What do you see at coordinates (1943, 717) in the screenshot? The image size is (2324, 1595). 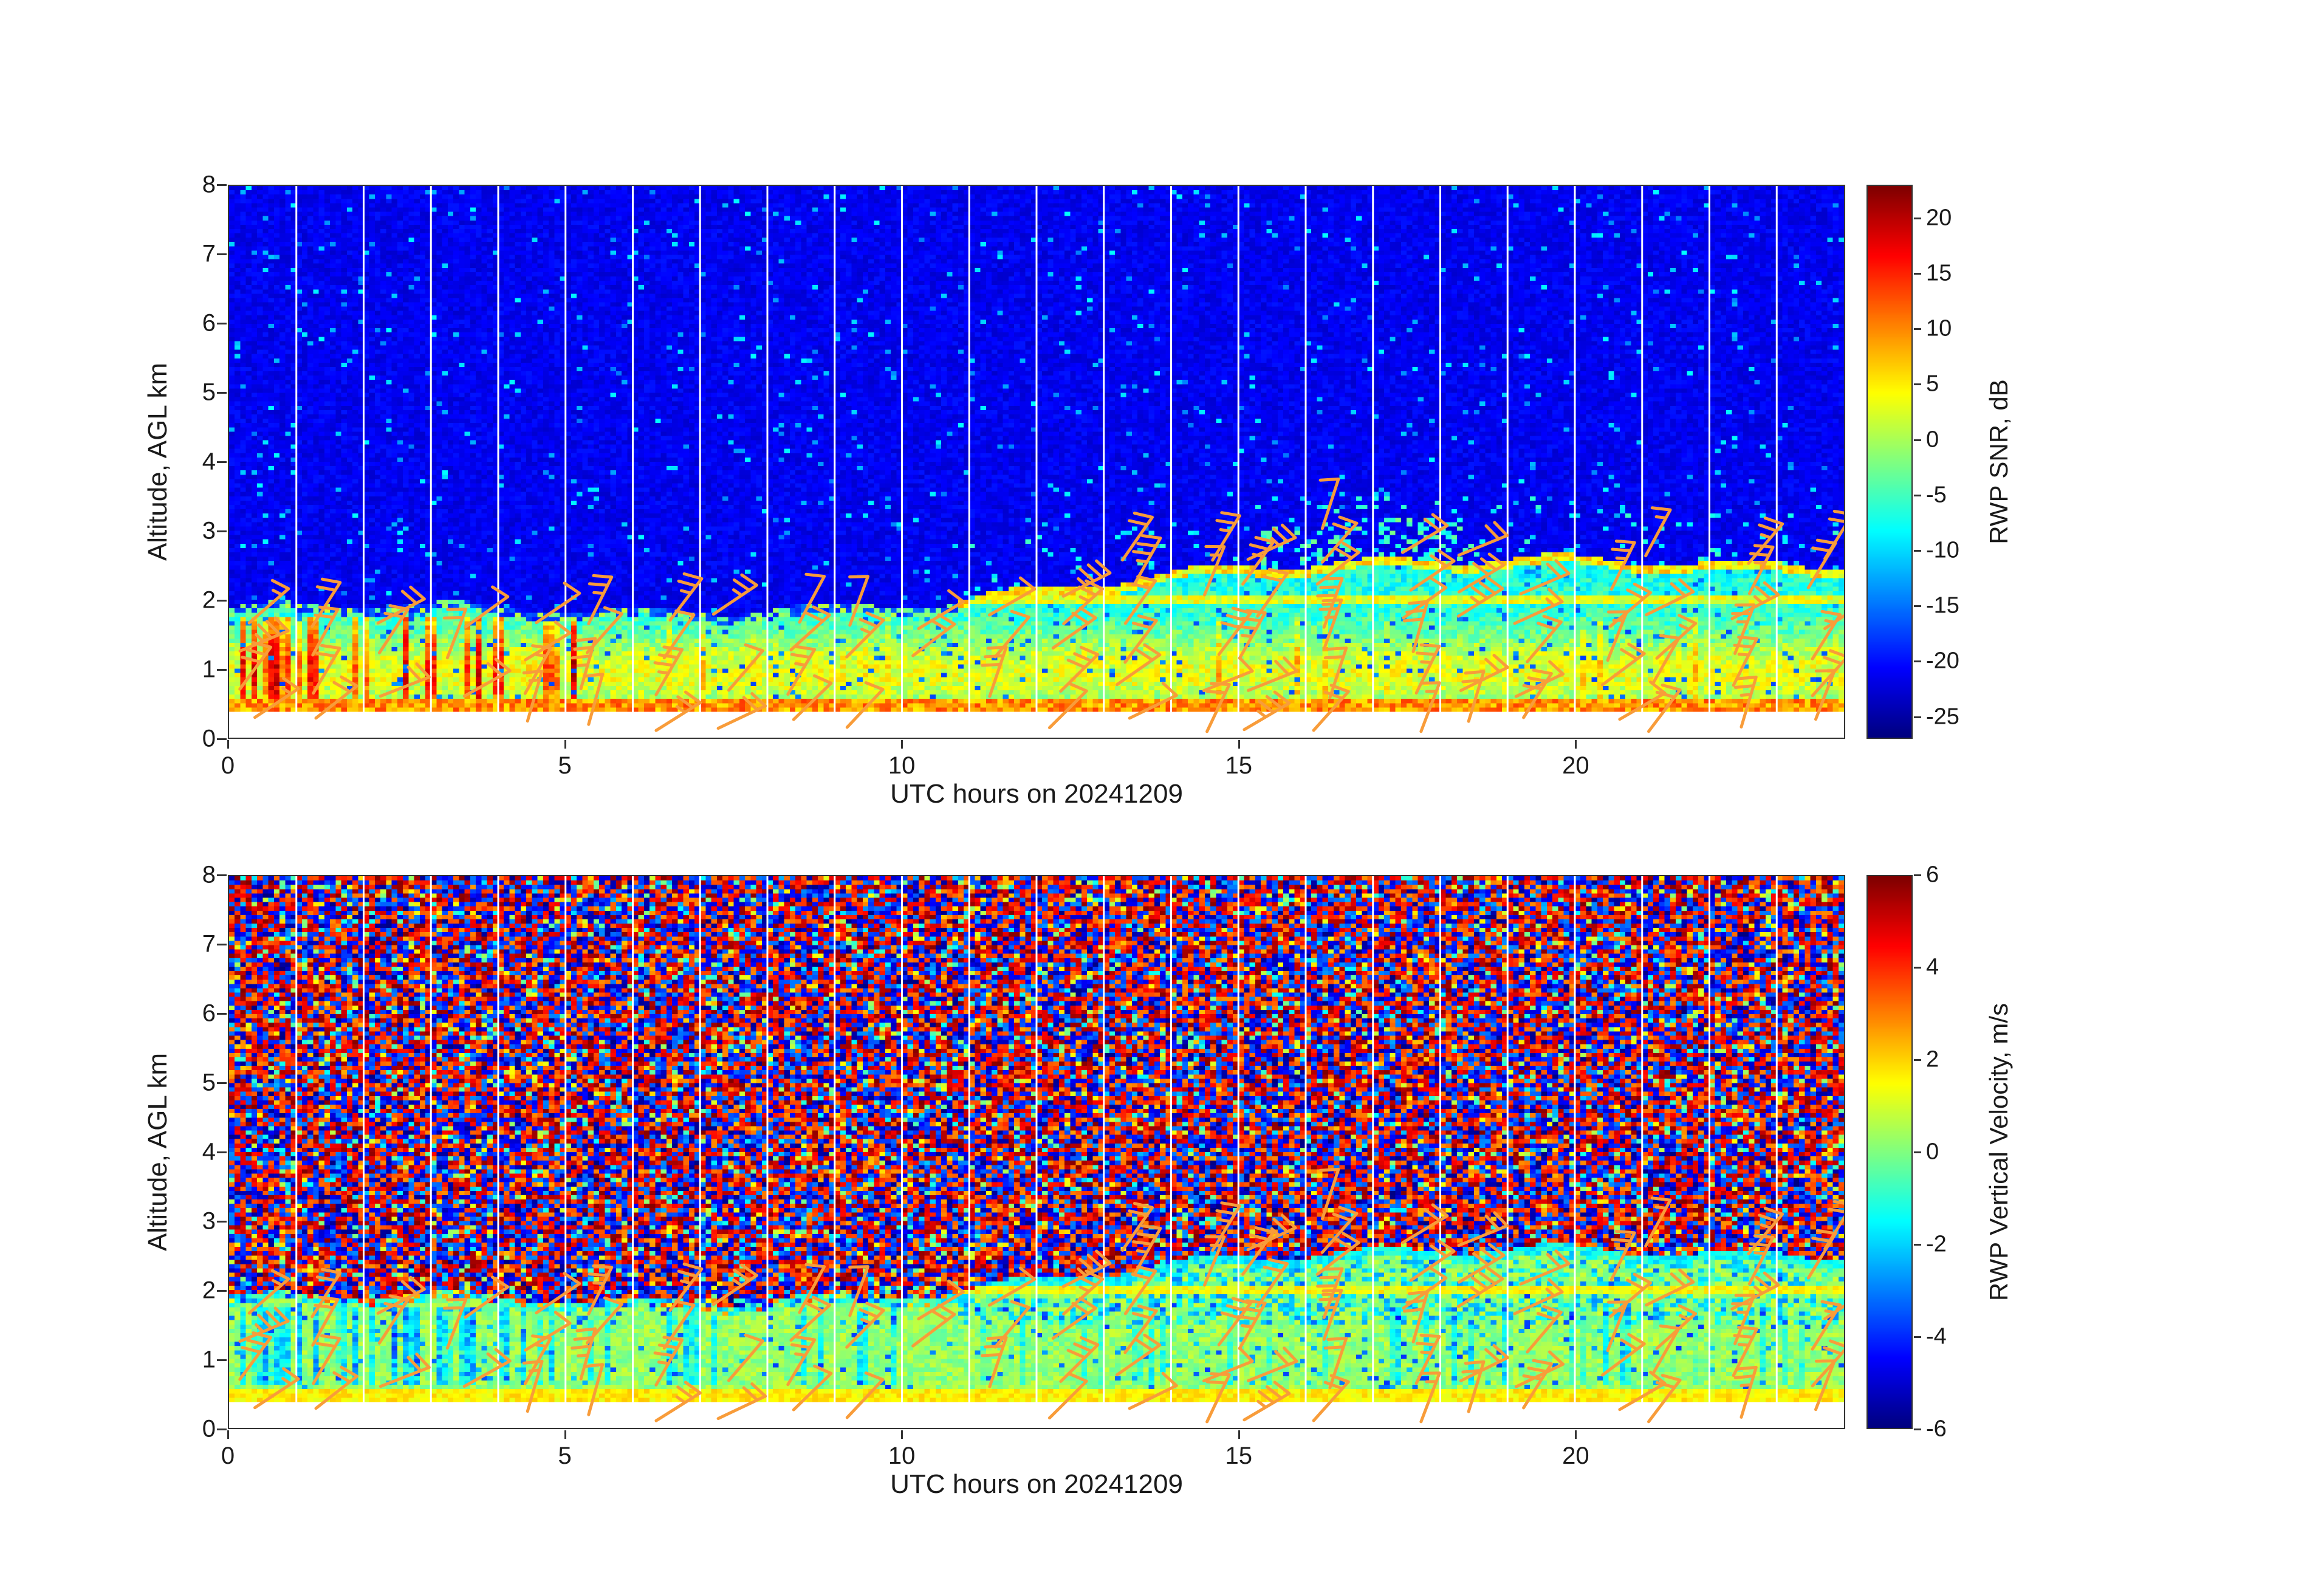 I see `colorbar-tick-label: -25` at bounding box center [1943, 717].